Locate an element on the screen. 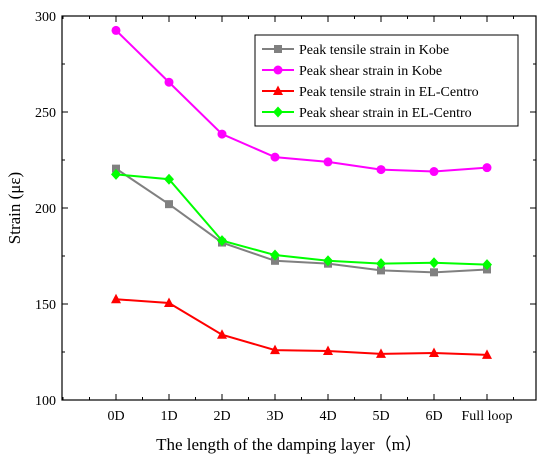 This screenshot has width=550, height=465. y-tick-label: 200 is located at coordinates (45, 209).